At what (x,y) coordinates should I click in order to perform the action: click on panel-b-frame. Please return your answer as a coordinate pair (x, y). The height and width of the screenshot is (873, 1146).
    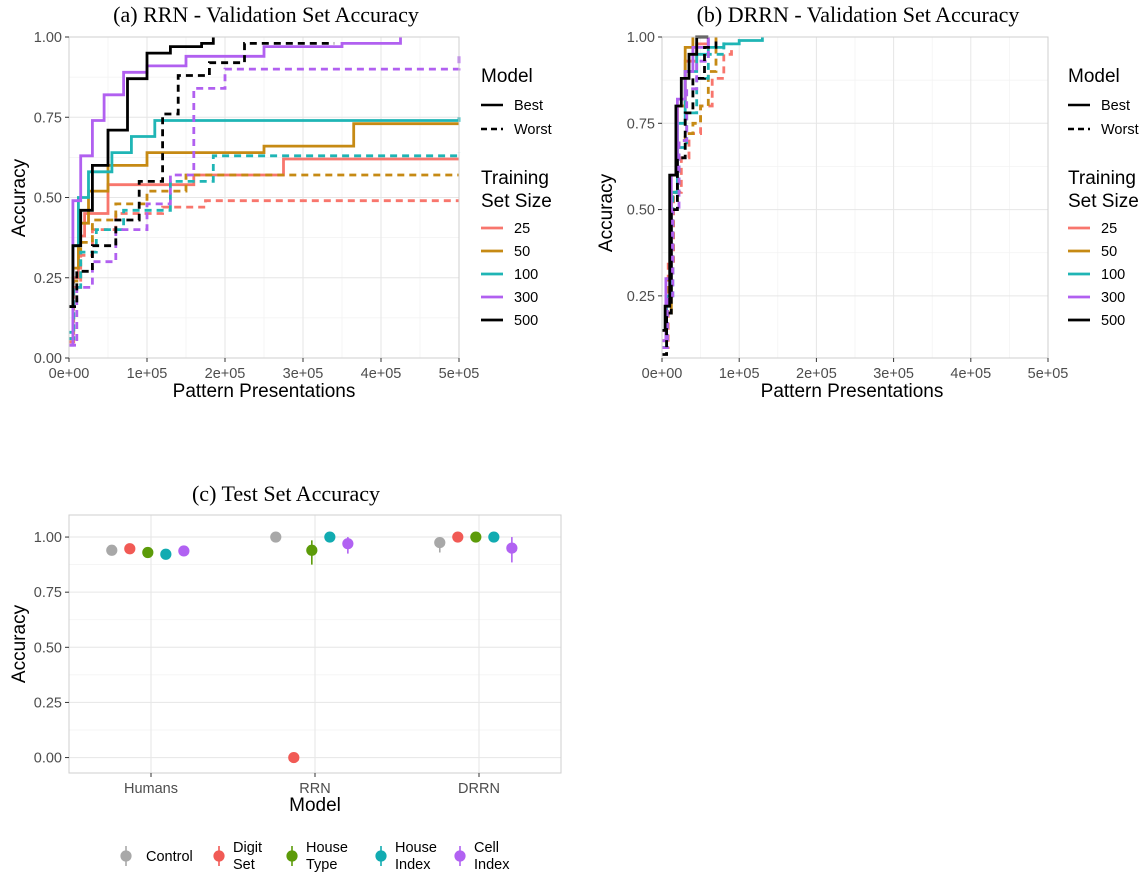
    Looking at the image, I should click on (855, 197).